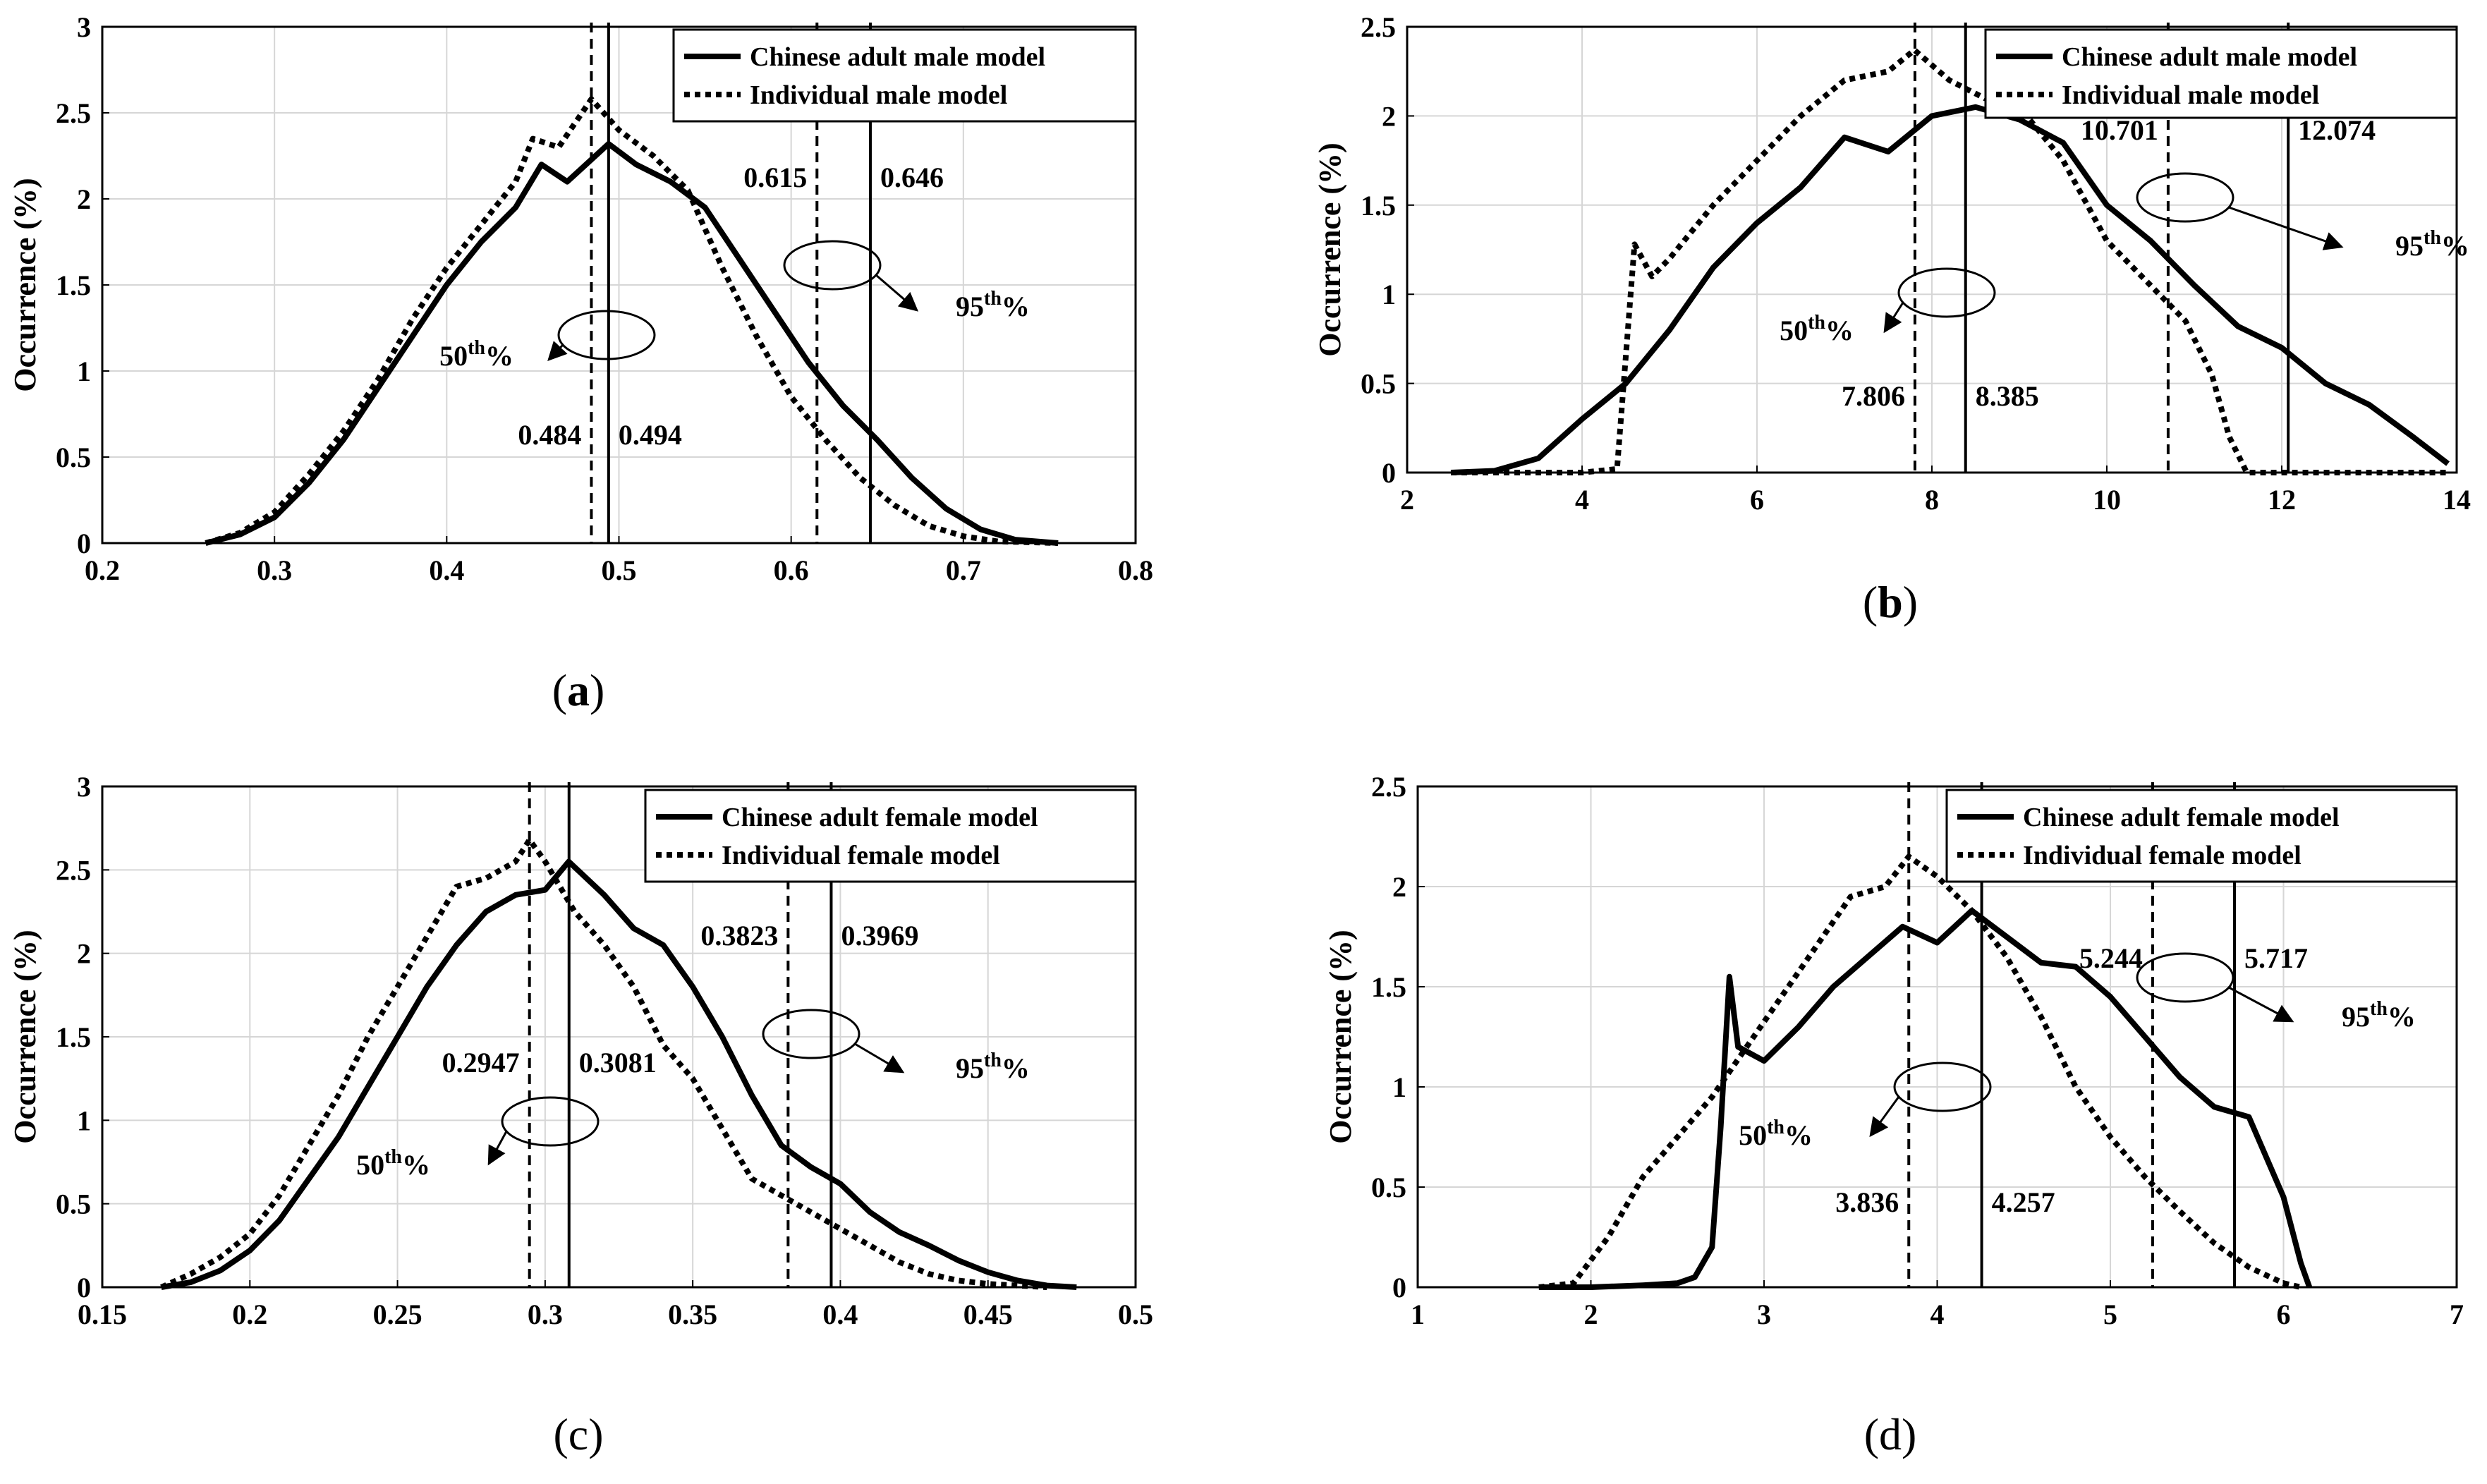  Describe the element at coordinates (481, 1062) in the screenshot. I see `p50-dotted-value: 0.2947` at that location.